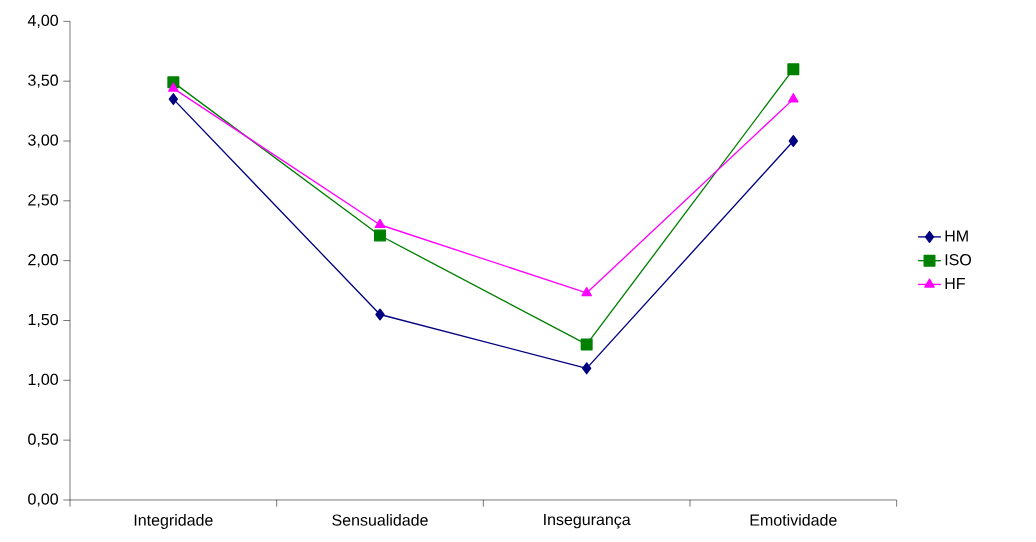  What do you see at coordinates (43, 21) in the screenshot?
I see `y-tick-label: 4,00` at bounding box center [43, 21].